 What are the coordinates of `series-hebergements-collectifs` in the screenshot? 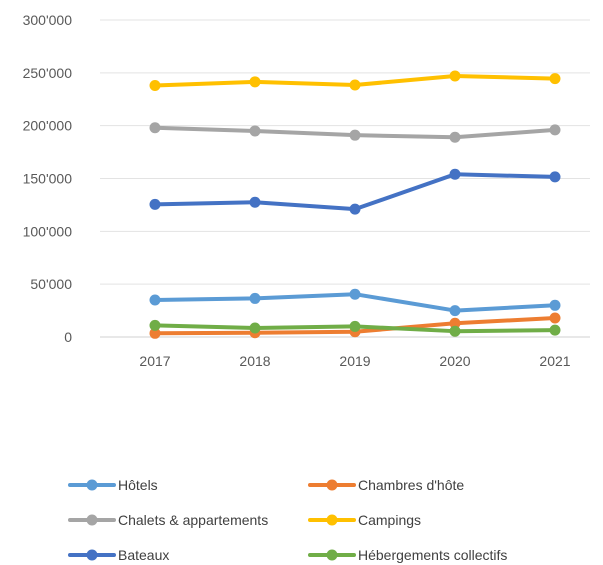 It's located at (355, 328).